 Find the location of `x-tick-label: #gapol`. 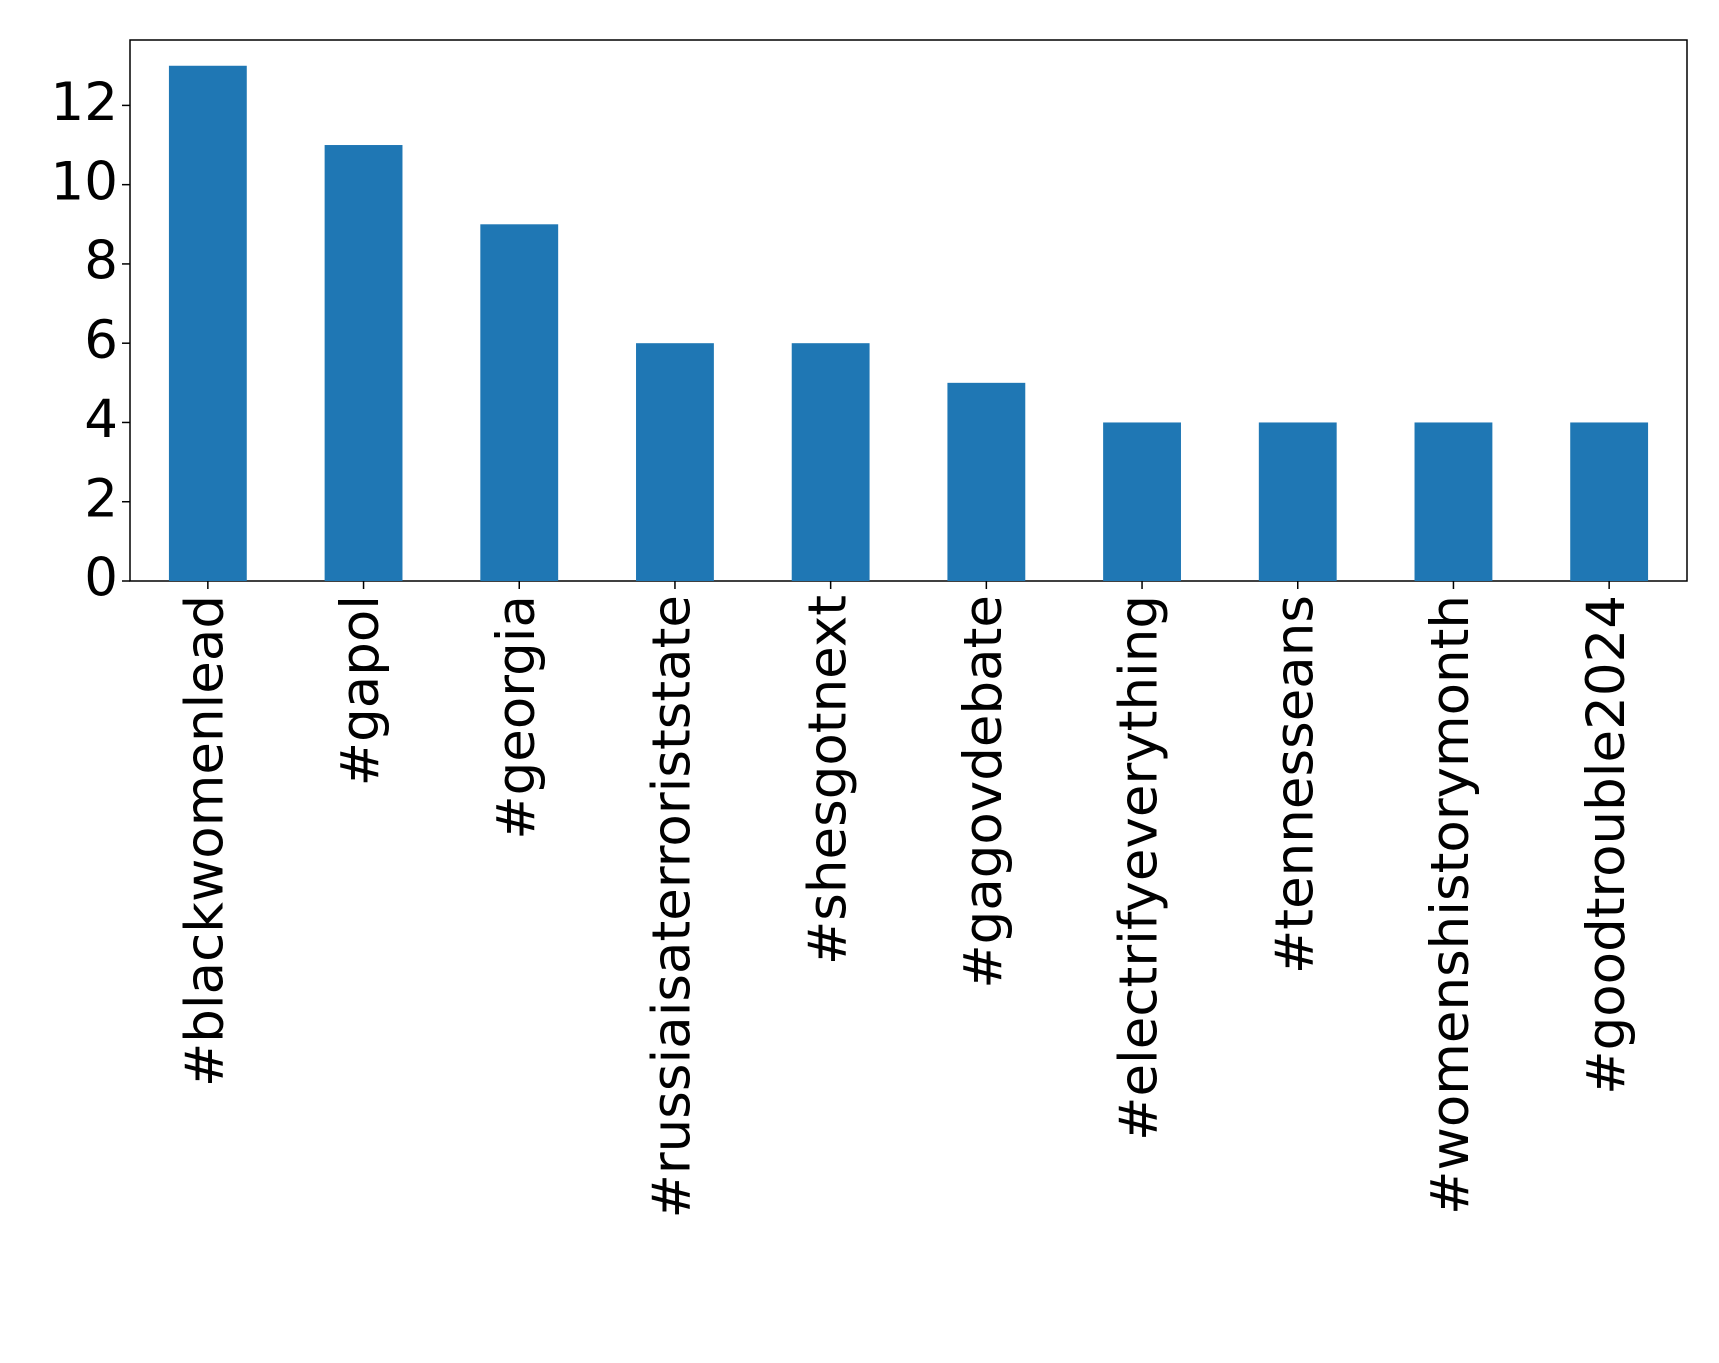

x-tick-label: #gapol is located at coordinates (360, 690).